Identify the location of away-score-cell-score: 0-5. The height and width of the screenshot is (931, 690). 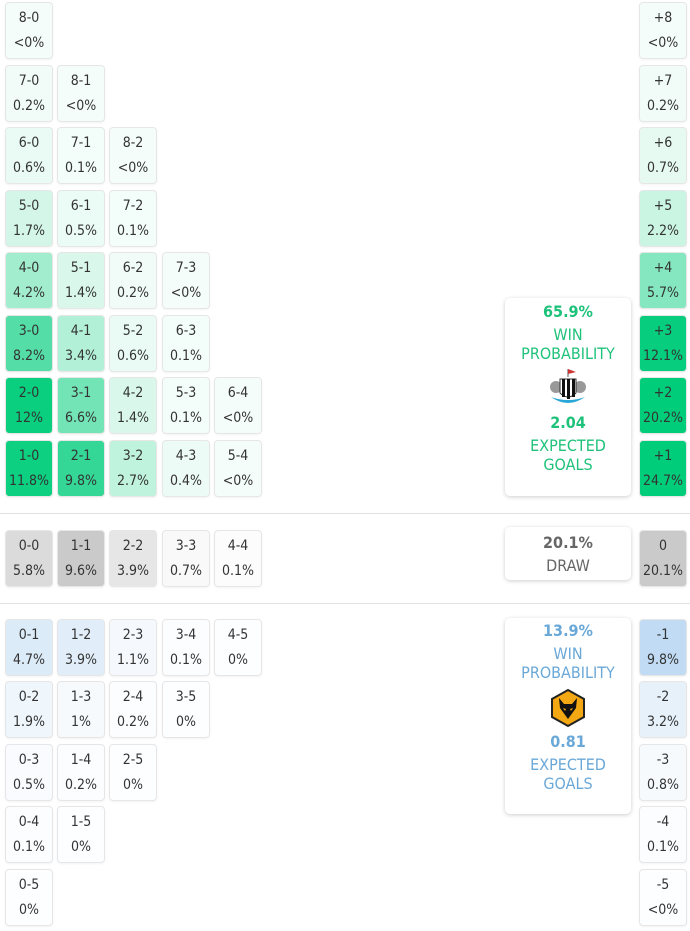
(29, 884).